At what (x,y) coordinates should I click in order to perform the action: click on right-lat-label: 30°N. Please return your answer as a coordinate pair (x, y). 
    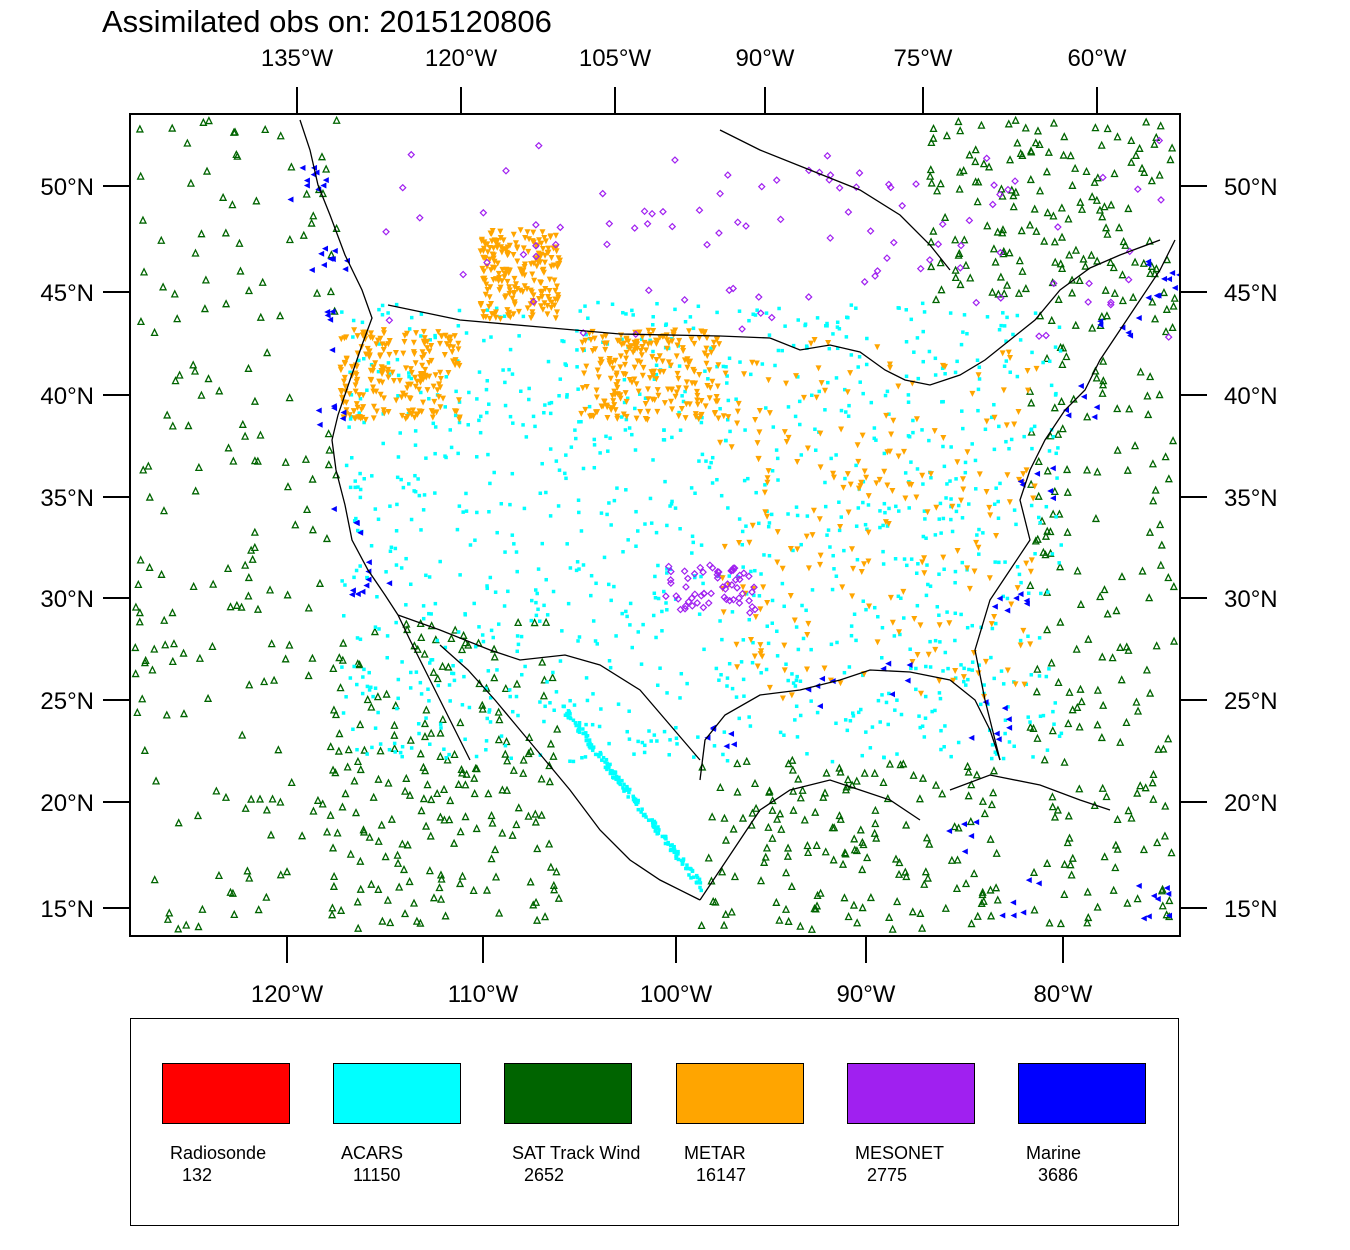
    Looking at the image, I should click on (1251, 599).